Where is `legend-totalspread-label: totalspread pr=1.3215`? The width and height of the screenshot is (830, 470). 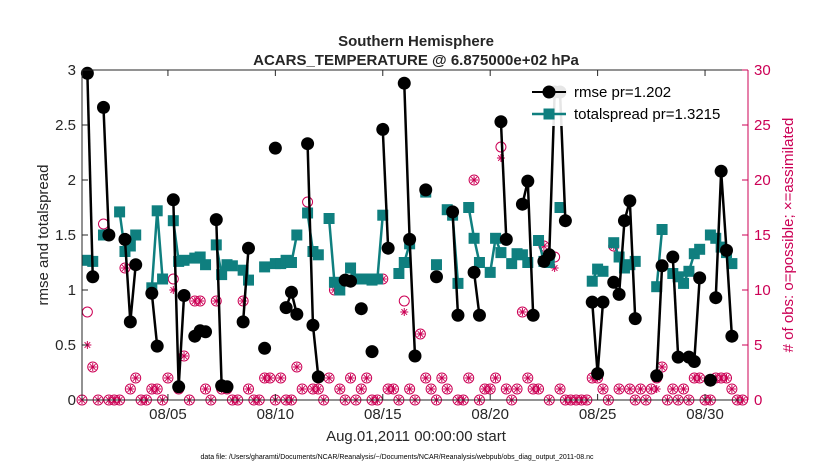 legend-totalspread-label: totalspread pr=1.3215 is located at coordinates (647, 114).